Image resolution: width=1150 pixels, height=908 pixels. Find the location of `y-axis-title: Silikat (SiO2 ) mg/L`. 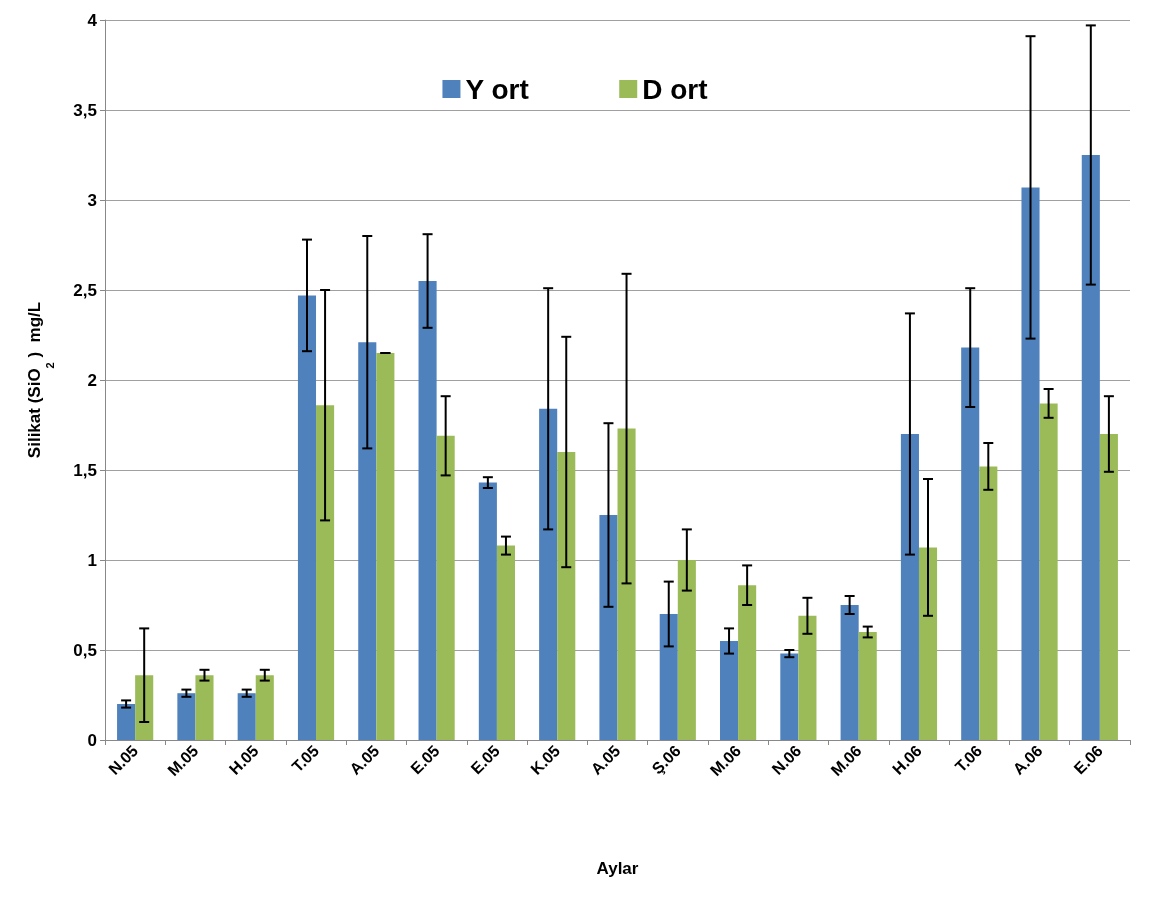

y-axis-title: Silikat (SiO2 ) mg/L is located at coordinates (40, 380).